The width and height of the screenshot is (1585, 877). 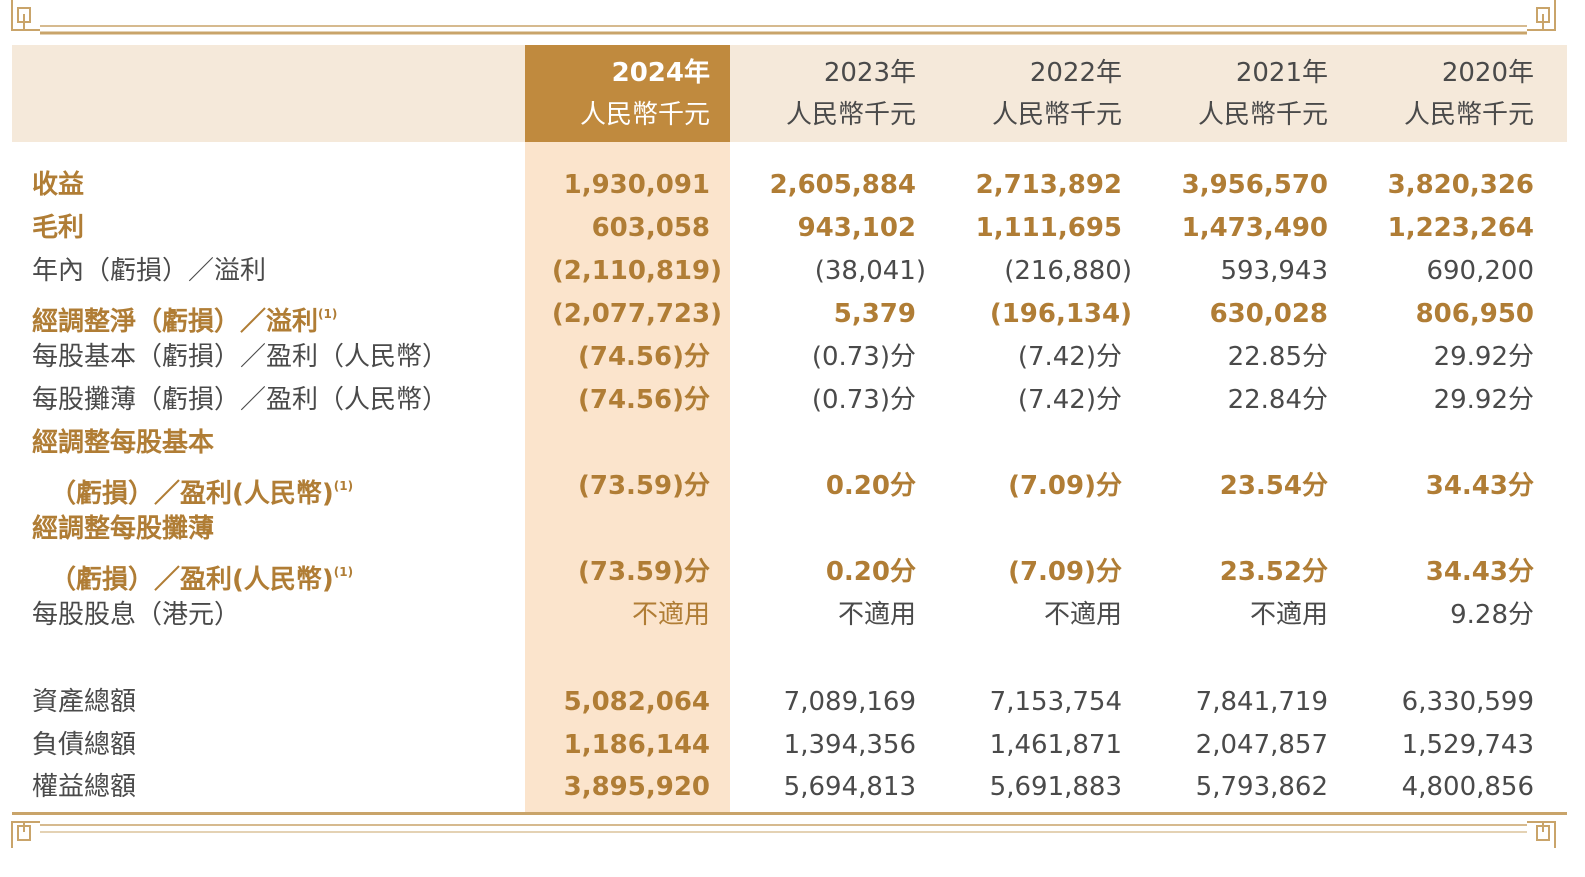 I want to click on cell: 23.52分, so click(x=1273, y=572).